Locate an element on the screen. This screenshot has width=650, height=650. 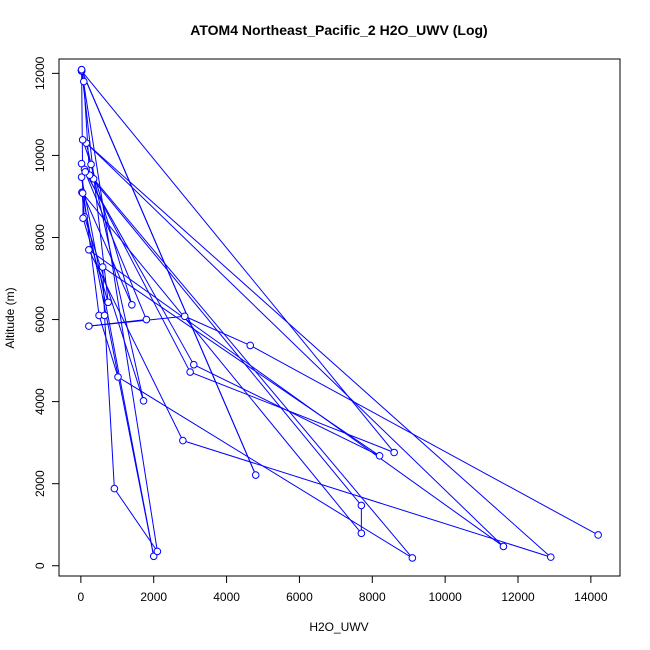
y-tick-label: 12000 is located at coordinates (40, 73).